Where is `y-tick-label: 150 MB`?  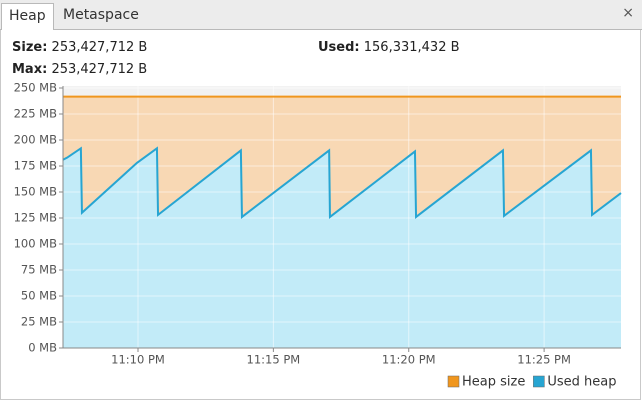
y-tick-label: 150 MB is located at coordinates (36, 192).